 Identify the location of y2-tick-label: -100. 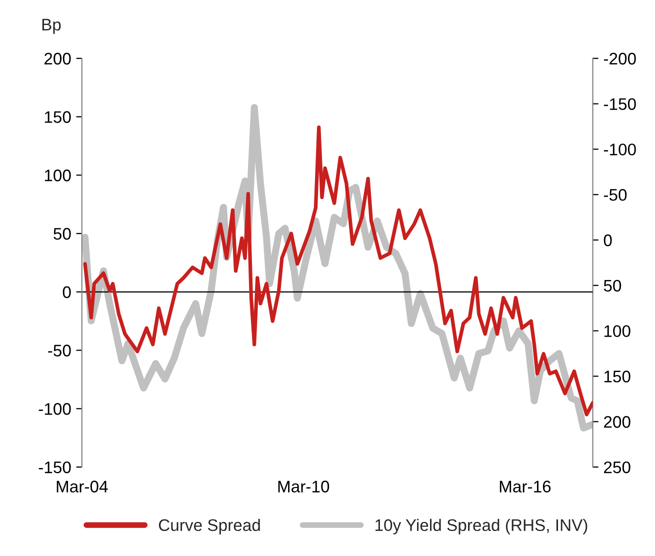
(620, 150).